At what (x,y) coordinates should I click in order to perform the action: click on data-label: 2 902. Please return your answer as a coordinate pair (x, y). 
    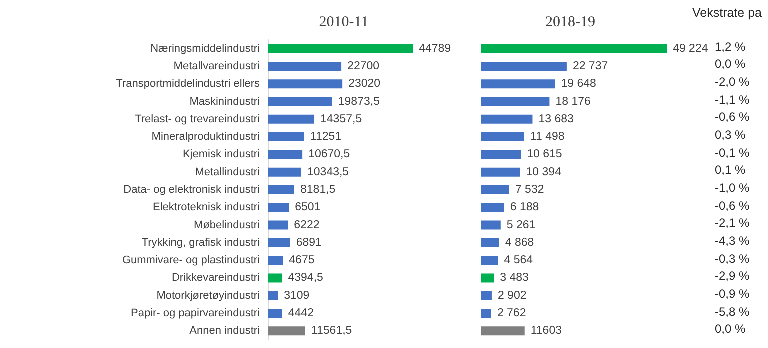
    Looking at the image, I should click on (512, 296).